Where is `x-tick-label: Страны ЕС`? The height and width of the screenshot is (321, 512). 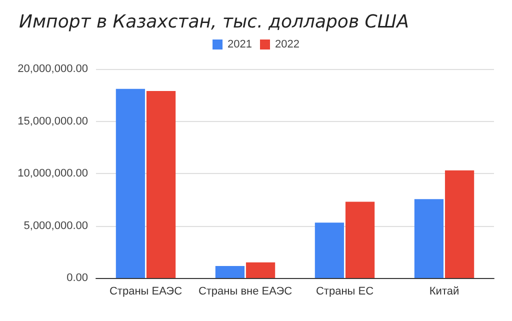 x-tick-label: Страны ЕС is located at coordinates (345, 292).